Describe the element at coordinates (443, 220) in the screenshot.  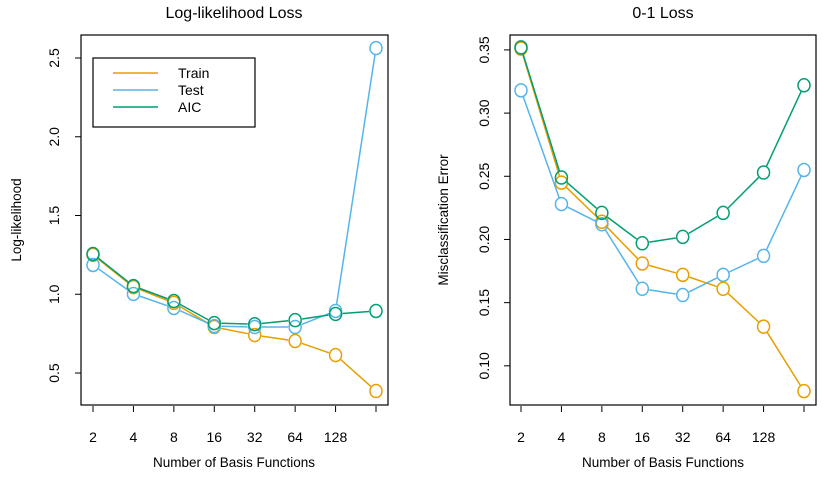
I see `y-axis-label: Misclassification Error` at that location.